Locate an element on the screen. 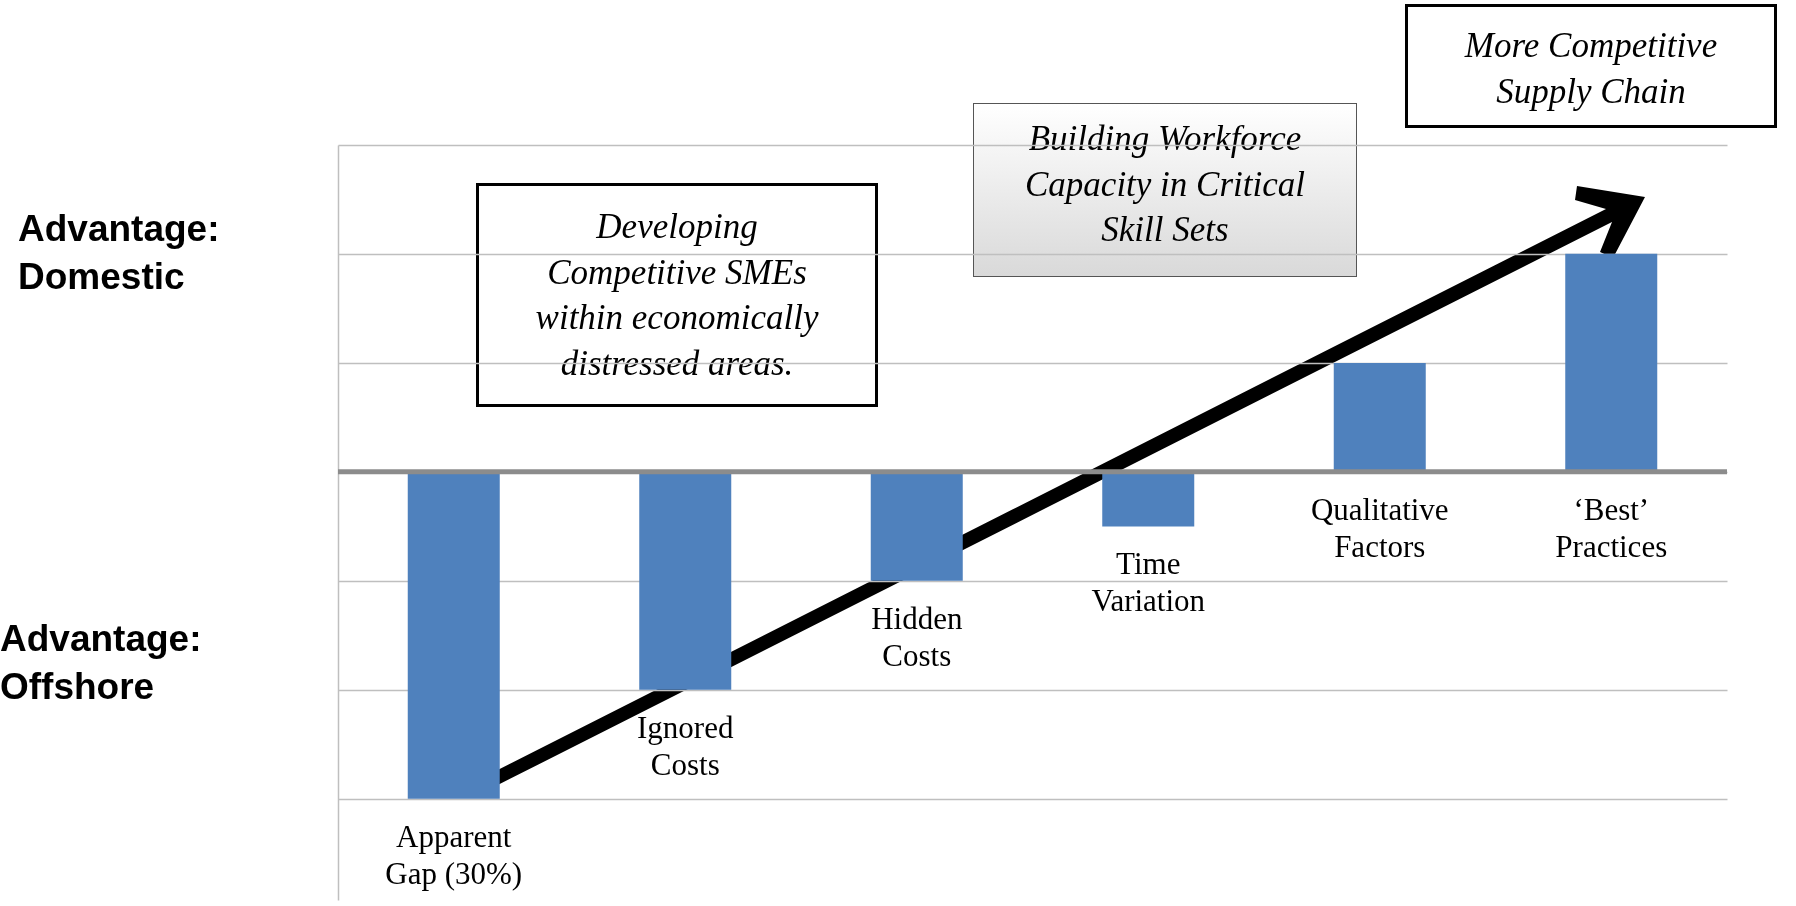  text: Advantage: Offshore is located at coordinates (101, 663).